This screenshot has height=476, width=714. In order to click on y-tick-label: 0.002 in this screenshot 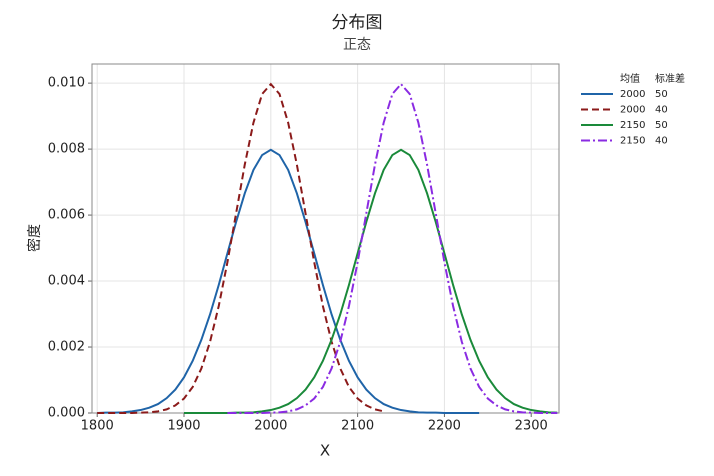, I will do `click(66, 347)`.